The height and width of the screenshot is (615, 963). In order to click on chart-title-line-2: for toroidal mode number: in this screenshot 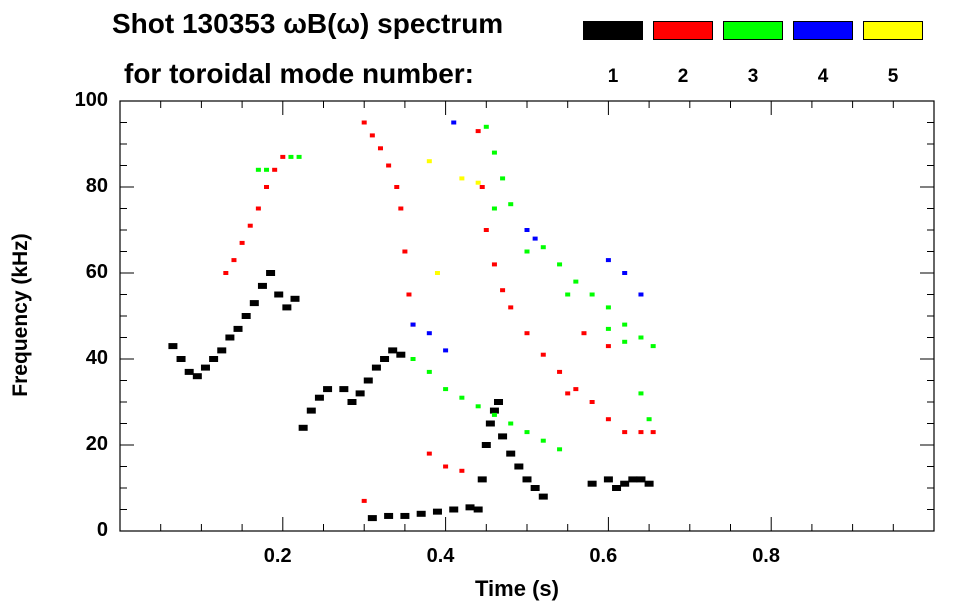, I will do `click(299, 73)`.